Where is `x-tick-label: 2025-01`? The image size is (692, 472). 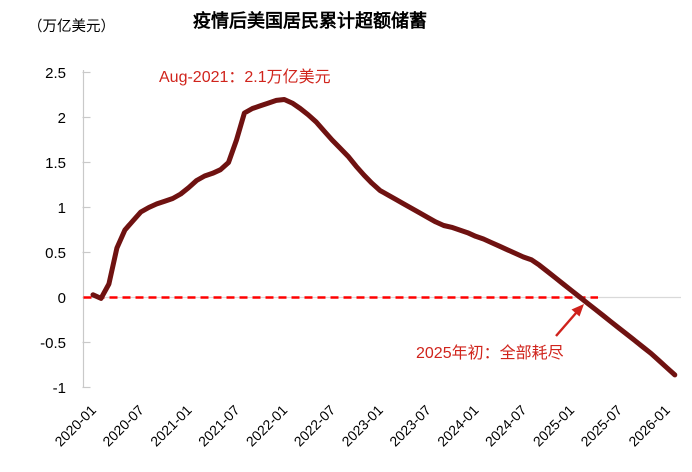
x-tick-label: 2025-01 is located at coordinates (554, 426).